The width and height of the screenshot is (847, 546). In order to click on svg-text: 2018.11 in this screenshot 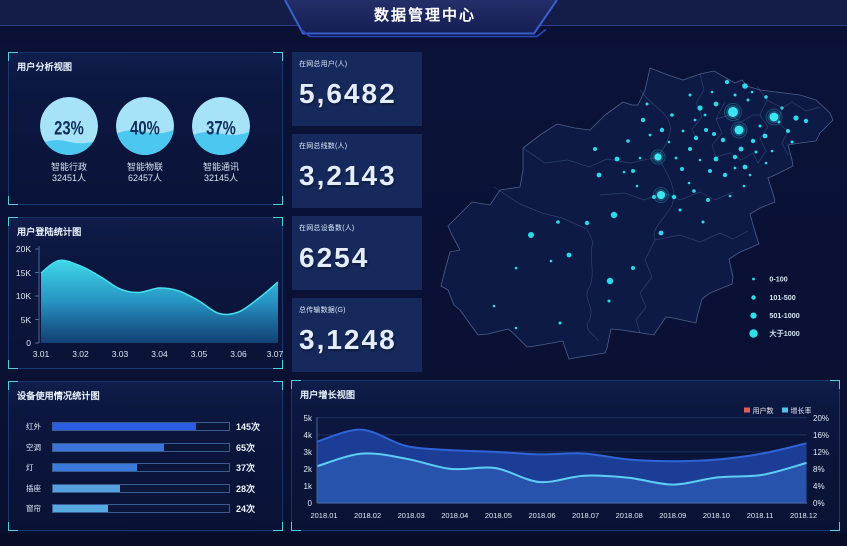, I will do `click(760, 515)`.